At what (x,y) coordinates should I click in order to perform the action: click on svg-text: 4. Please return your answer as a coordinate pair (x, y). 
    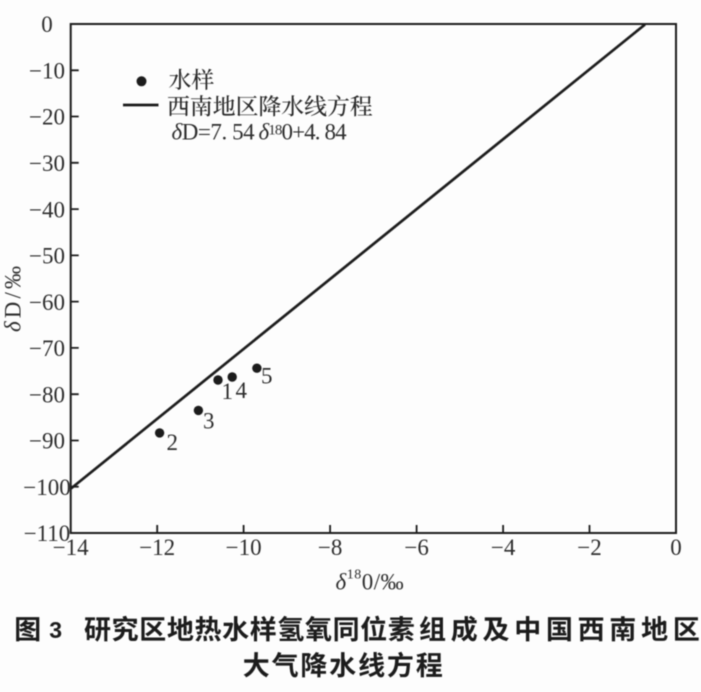
    Looking at the image, I should click on (242, 390).